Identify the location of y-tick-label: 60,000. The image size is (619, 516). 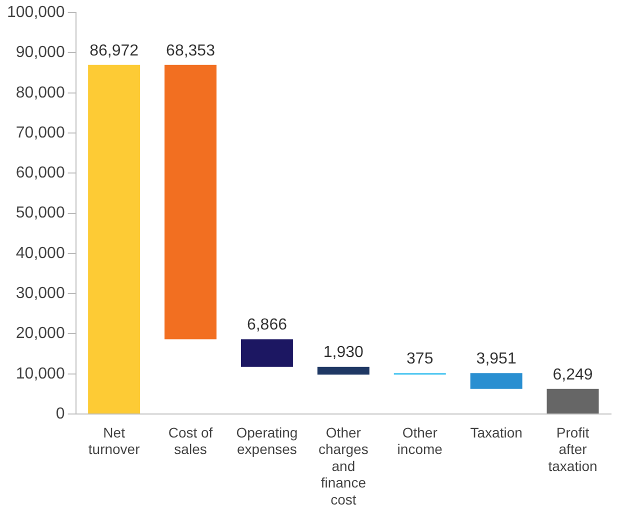
(40, 173).